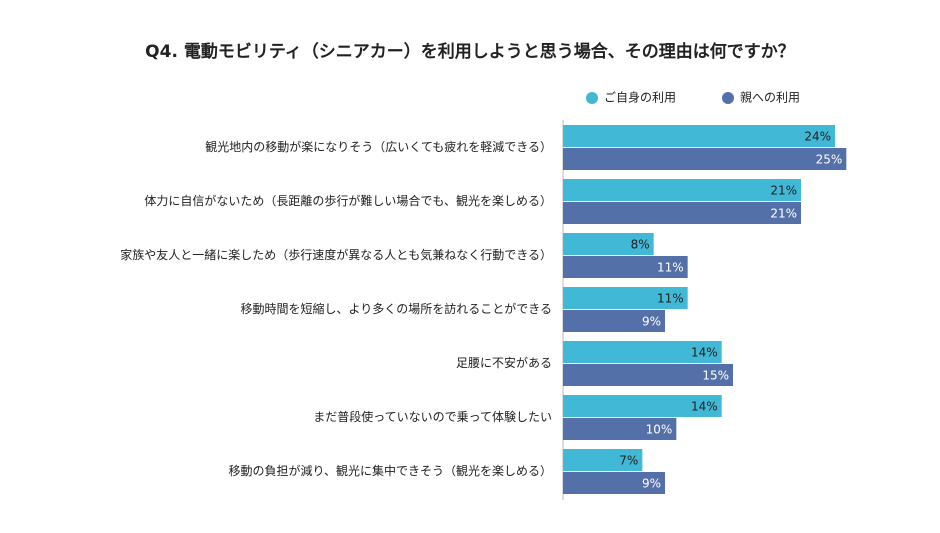 The height and width of the screenshot is (533, 940). What do you see at coordinates (432, 416) in the screenshot?
I see `y-tick-label: まだ普段使っていないので乗って体験したい` at bounding box center [432, 416].